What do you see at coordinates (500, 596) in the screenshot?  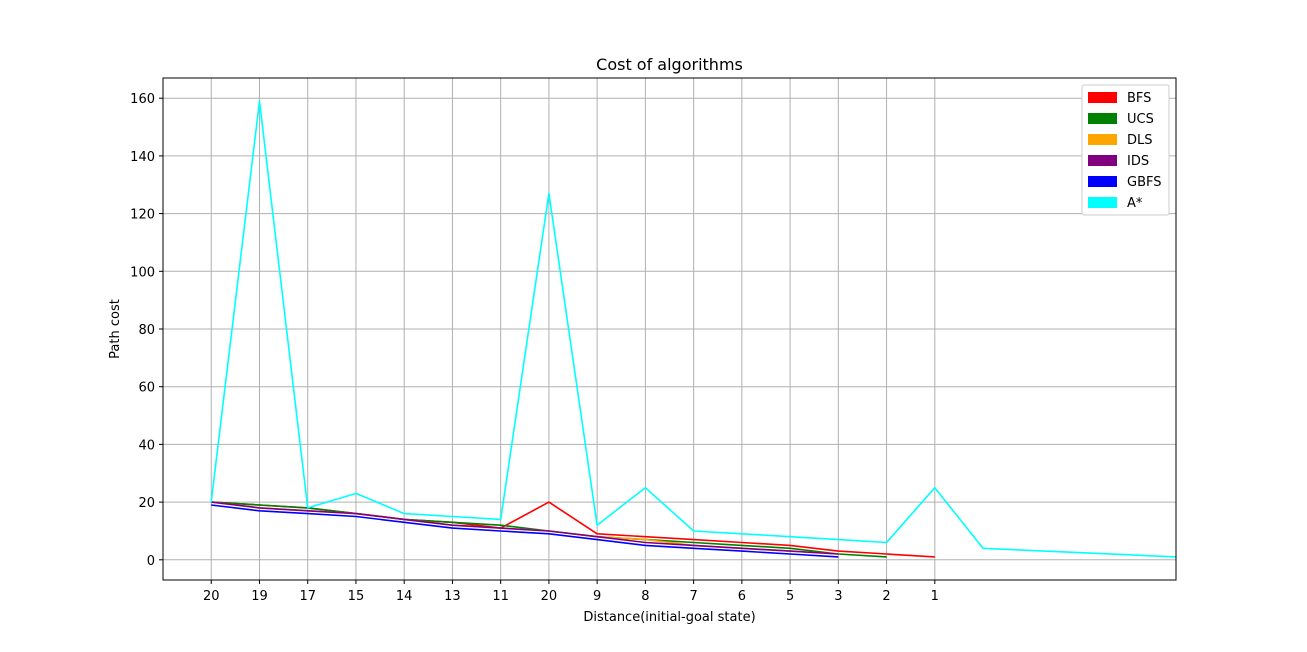 I see `x-tick-label: 11` at bounding box center [500, 596].